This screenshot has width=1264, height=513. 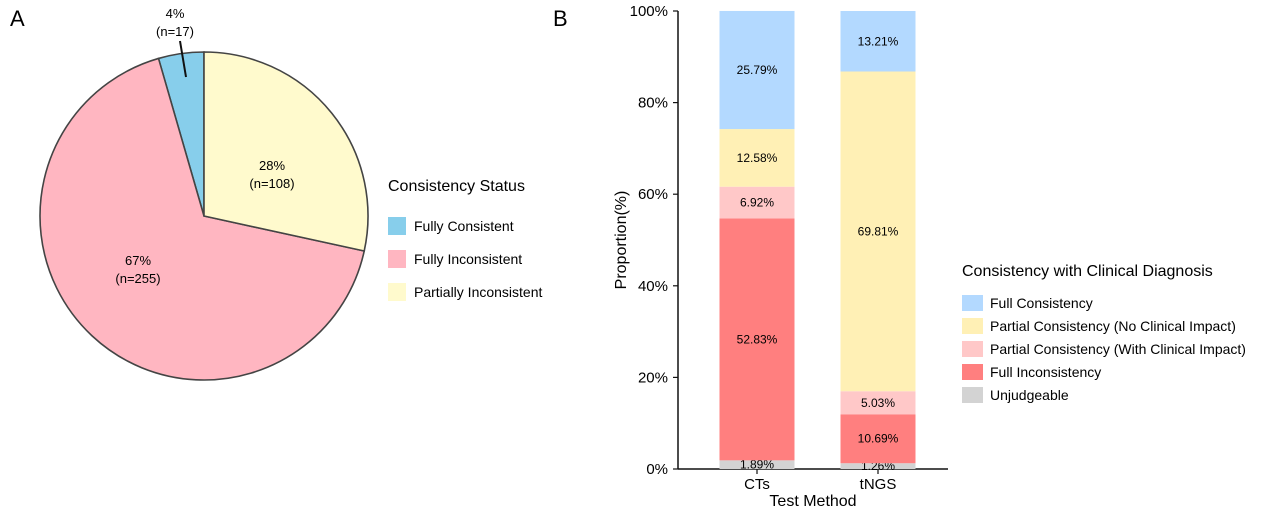 I want to click on pie-legend-label: Fully Inconsistent, so click(x=468, y=259).